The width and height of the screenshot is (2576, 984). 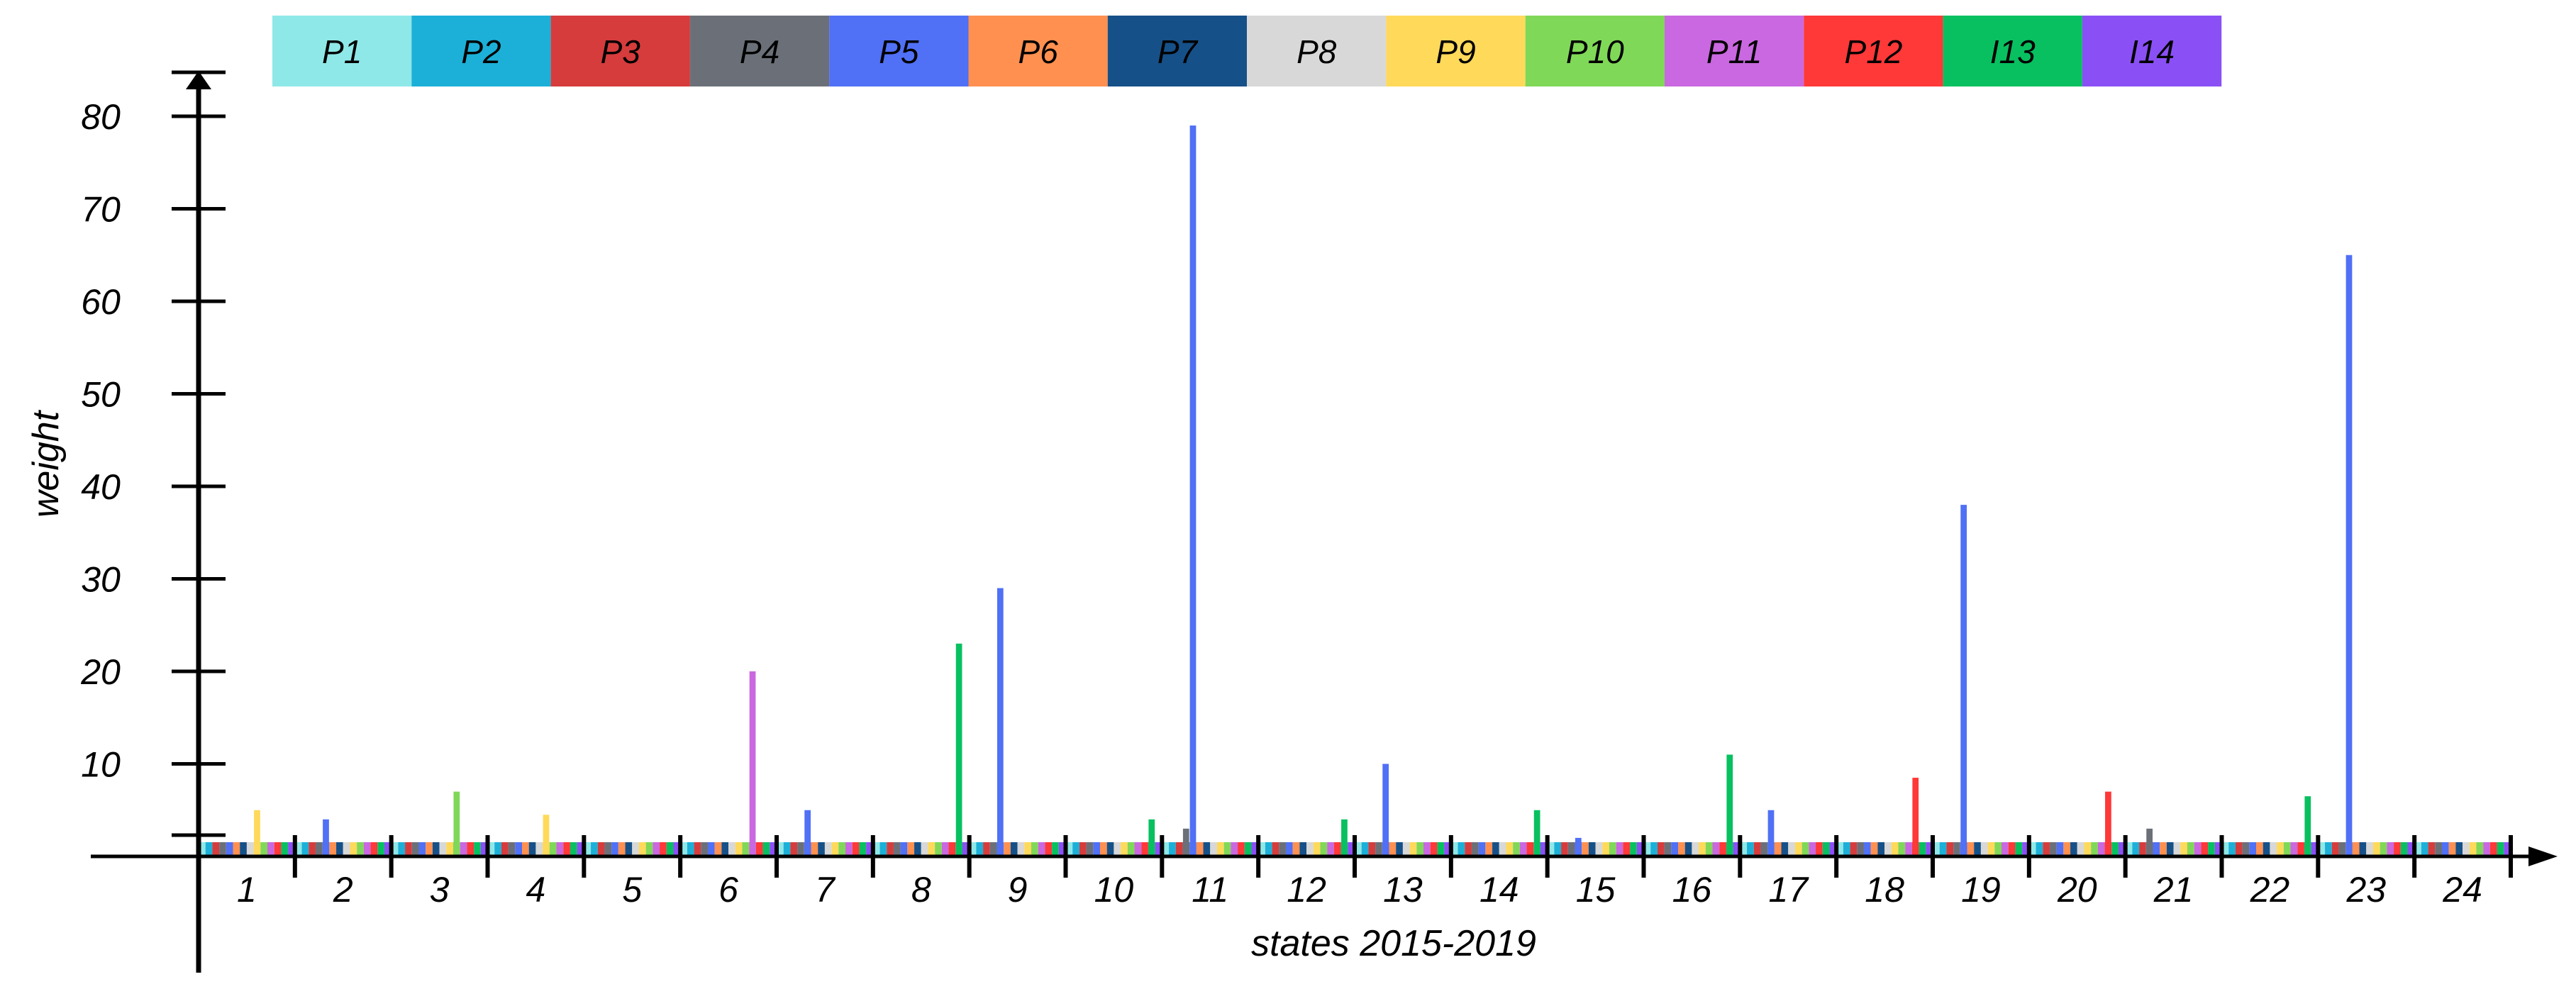 What do you see at coordinates (342, 51) in the screenshot?
I see `legend-label-p1: P1` at bounding box center [342, 51].